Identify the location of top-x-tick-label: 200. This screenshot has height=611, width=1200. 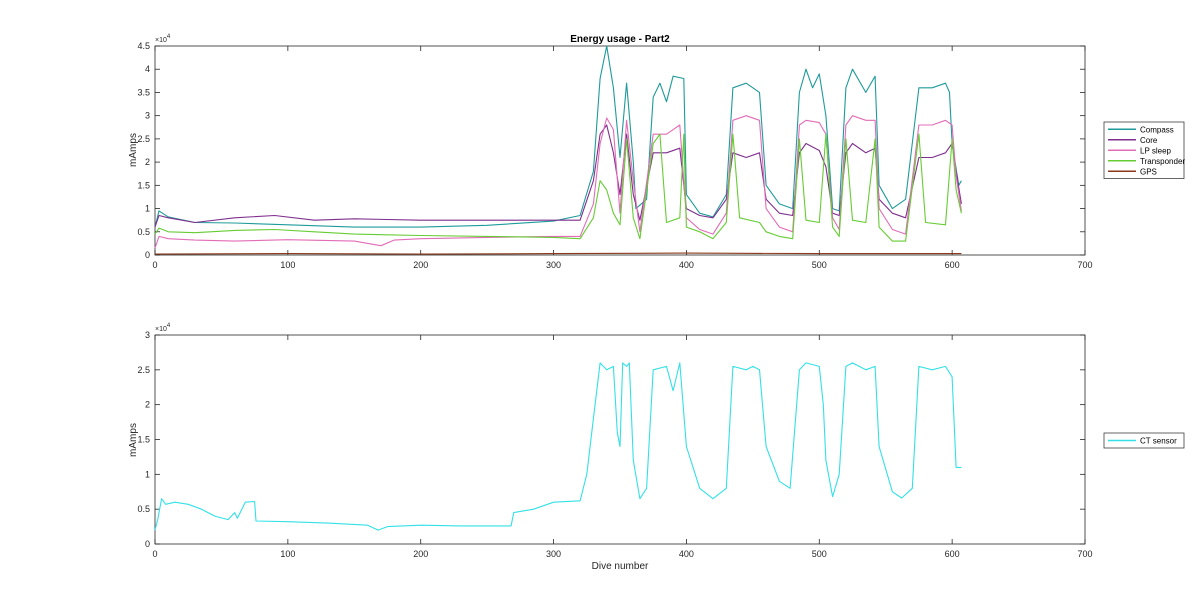
(420, 265).